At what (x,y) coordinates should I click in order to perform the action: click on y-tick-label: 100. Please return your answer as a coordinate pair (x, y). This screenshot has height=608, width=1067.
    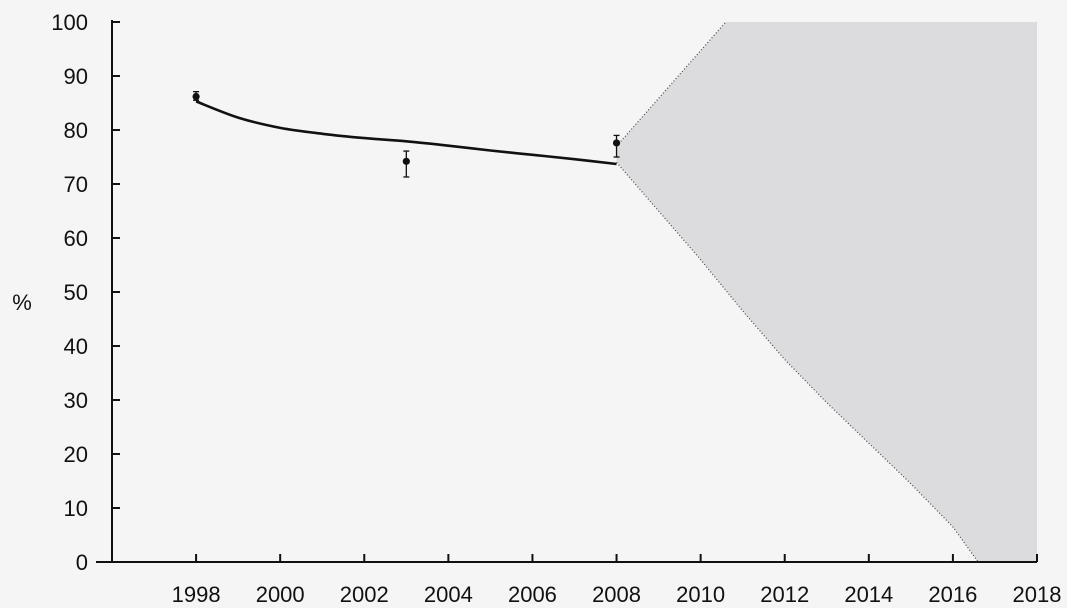
    Looking at the image, I should click on (69, 22).